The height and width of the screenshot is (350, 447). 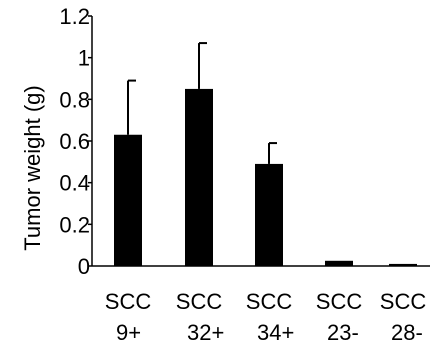 What do you see at coordinates (32, 167) in the screenshot?
I see `y-axis-label: Tumor weight (g)` at bounding box center [32, 167].